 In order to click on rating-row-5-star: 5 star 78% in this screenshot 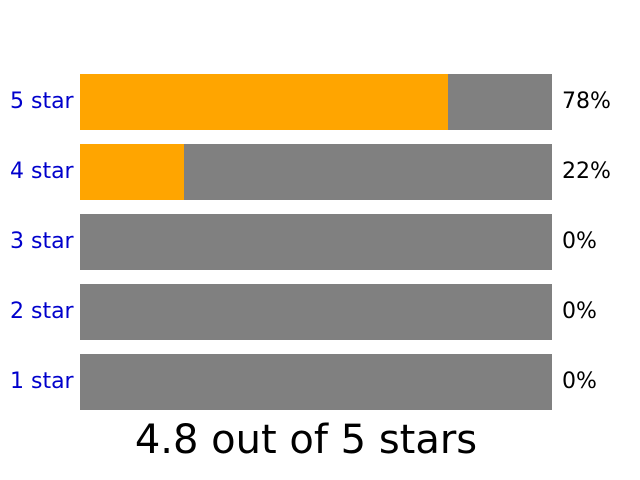, I will do `click(320, 102)`.